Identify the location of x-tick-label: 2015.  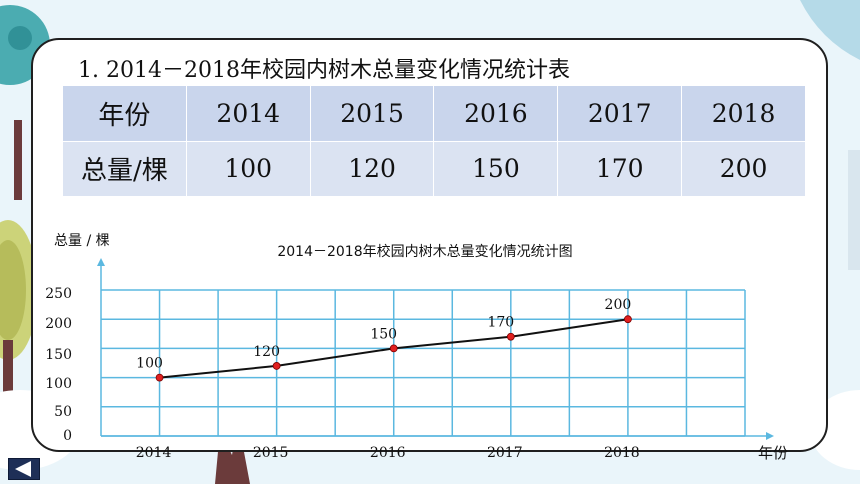
(271, 453).